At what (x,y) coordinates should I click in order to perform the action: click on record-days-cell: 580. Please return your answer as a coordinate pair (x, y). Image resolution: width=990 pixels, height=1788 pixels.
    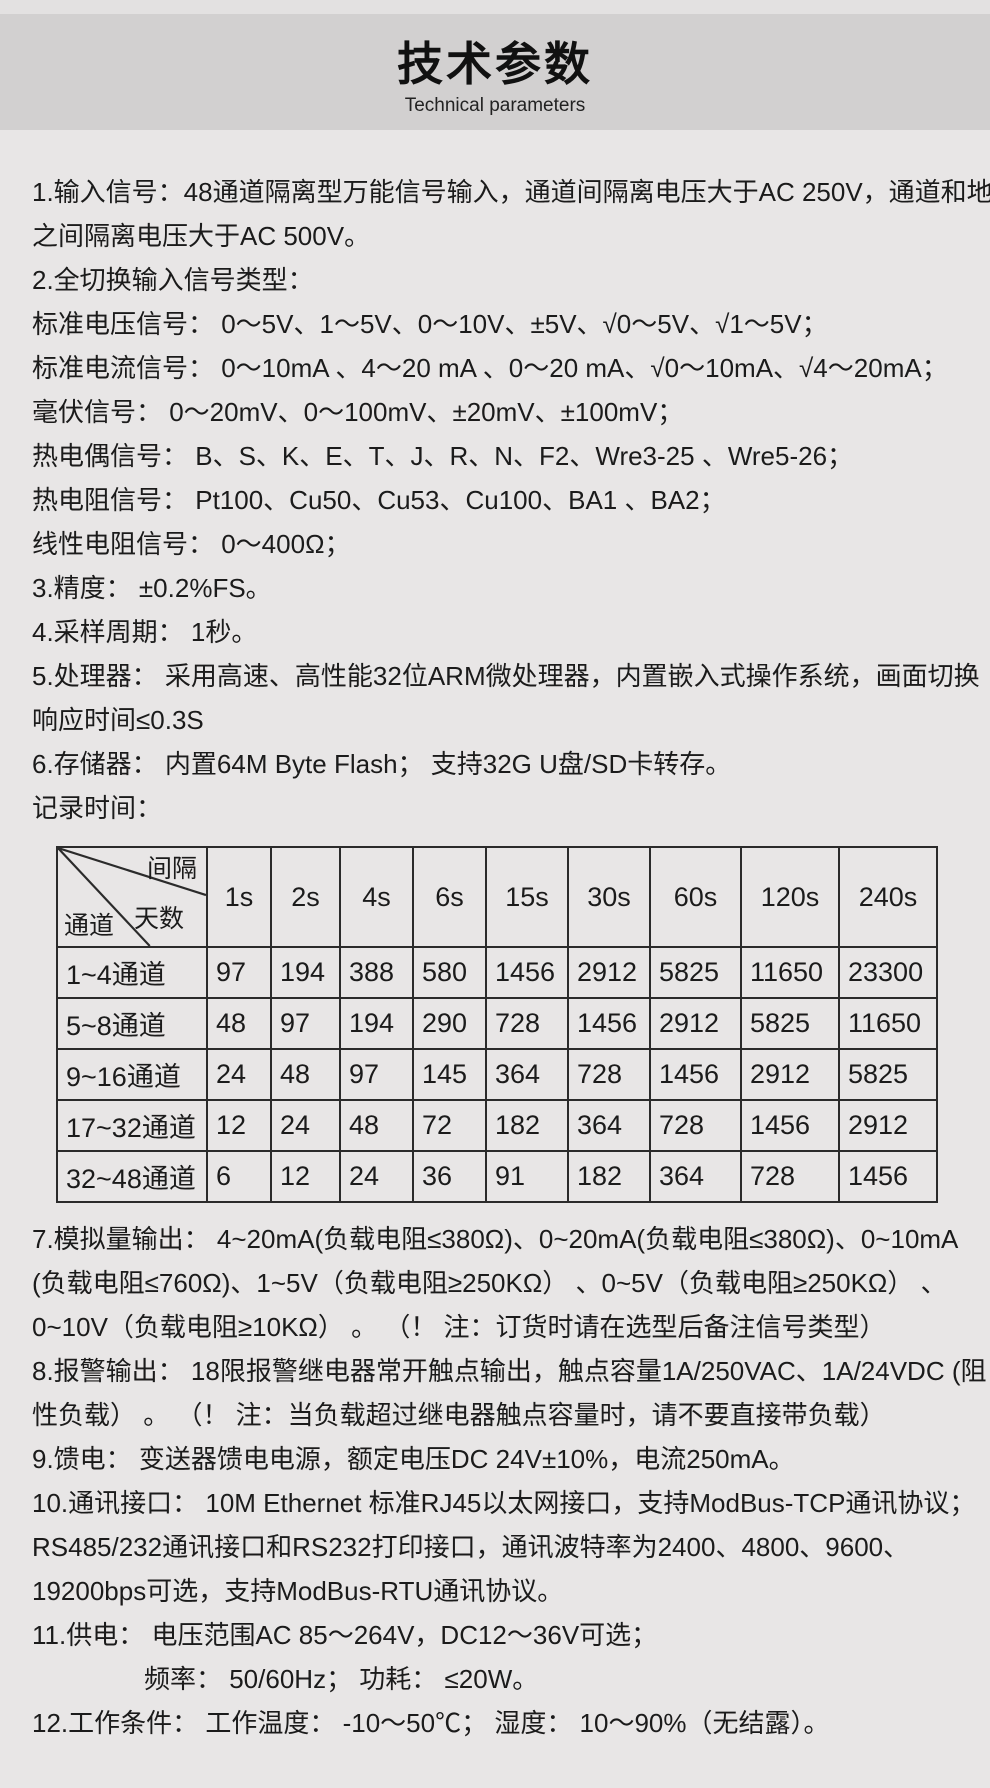
    Looking at the image, I should click on (449, 972).